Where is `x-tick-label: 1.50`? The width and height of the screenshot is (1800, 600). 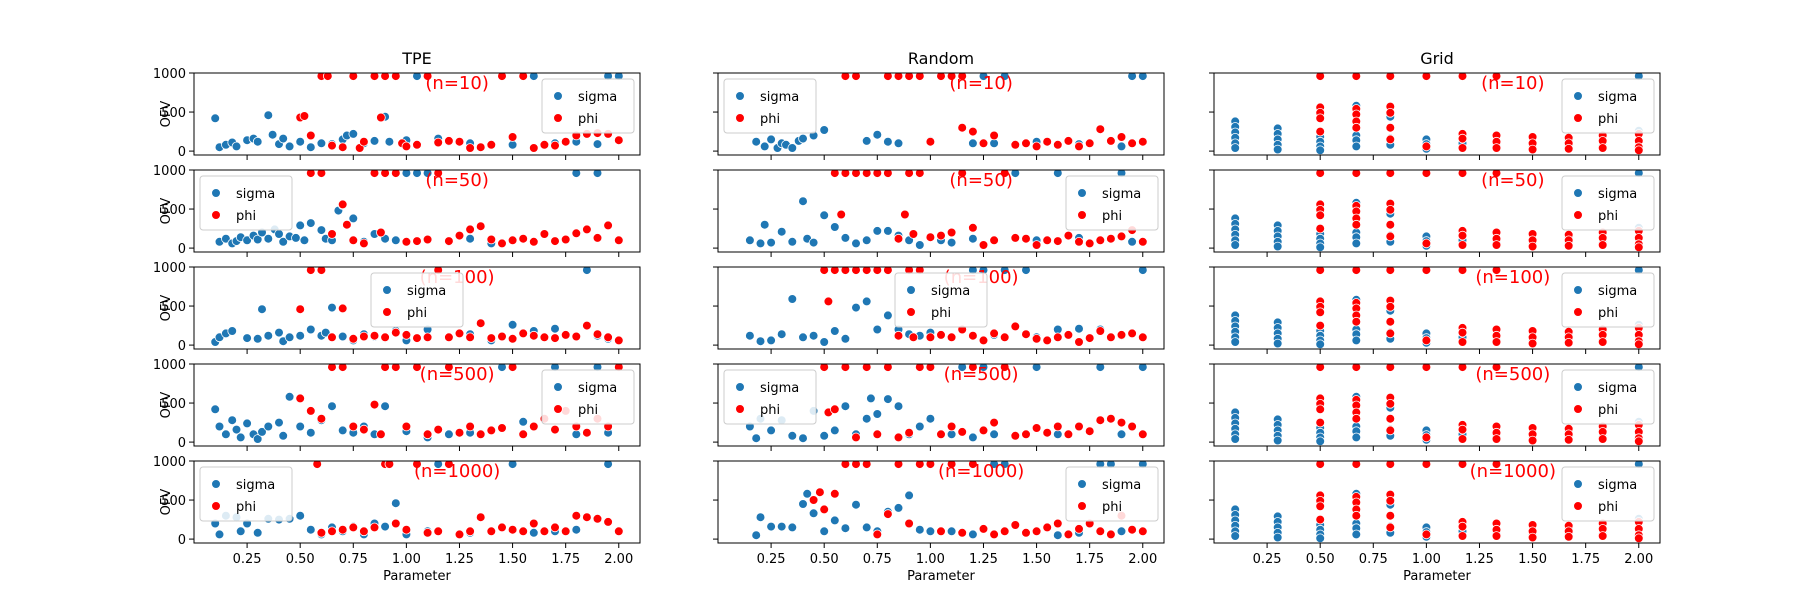
x-tick-label: 1.50 is located at coordinates (512, 559).